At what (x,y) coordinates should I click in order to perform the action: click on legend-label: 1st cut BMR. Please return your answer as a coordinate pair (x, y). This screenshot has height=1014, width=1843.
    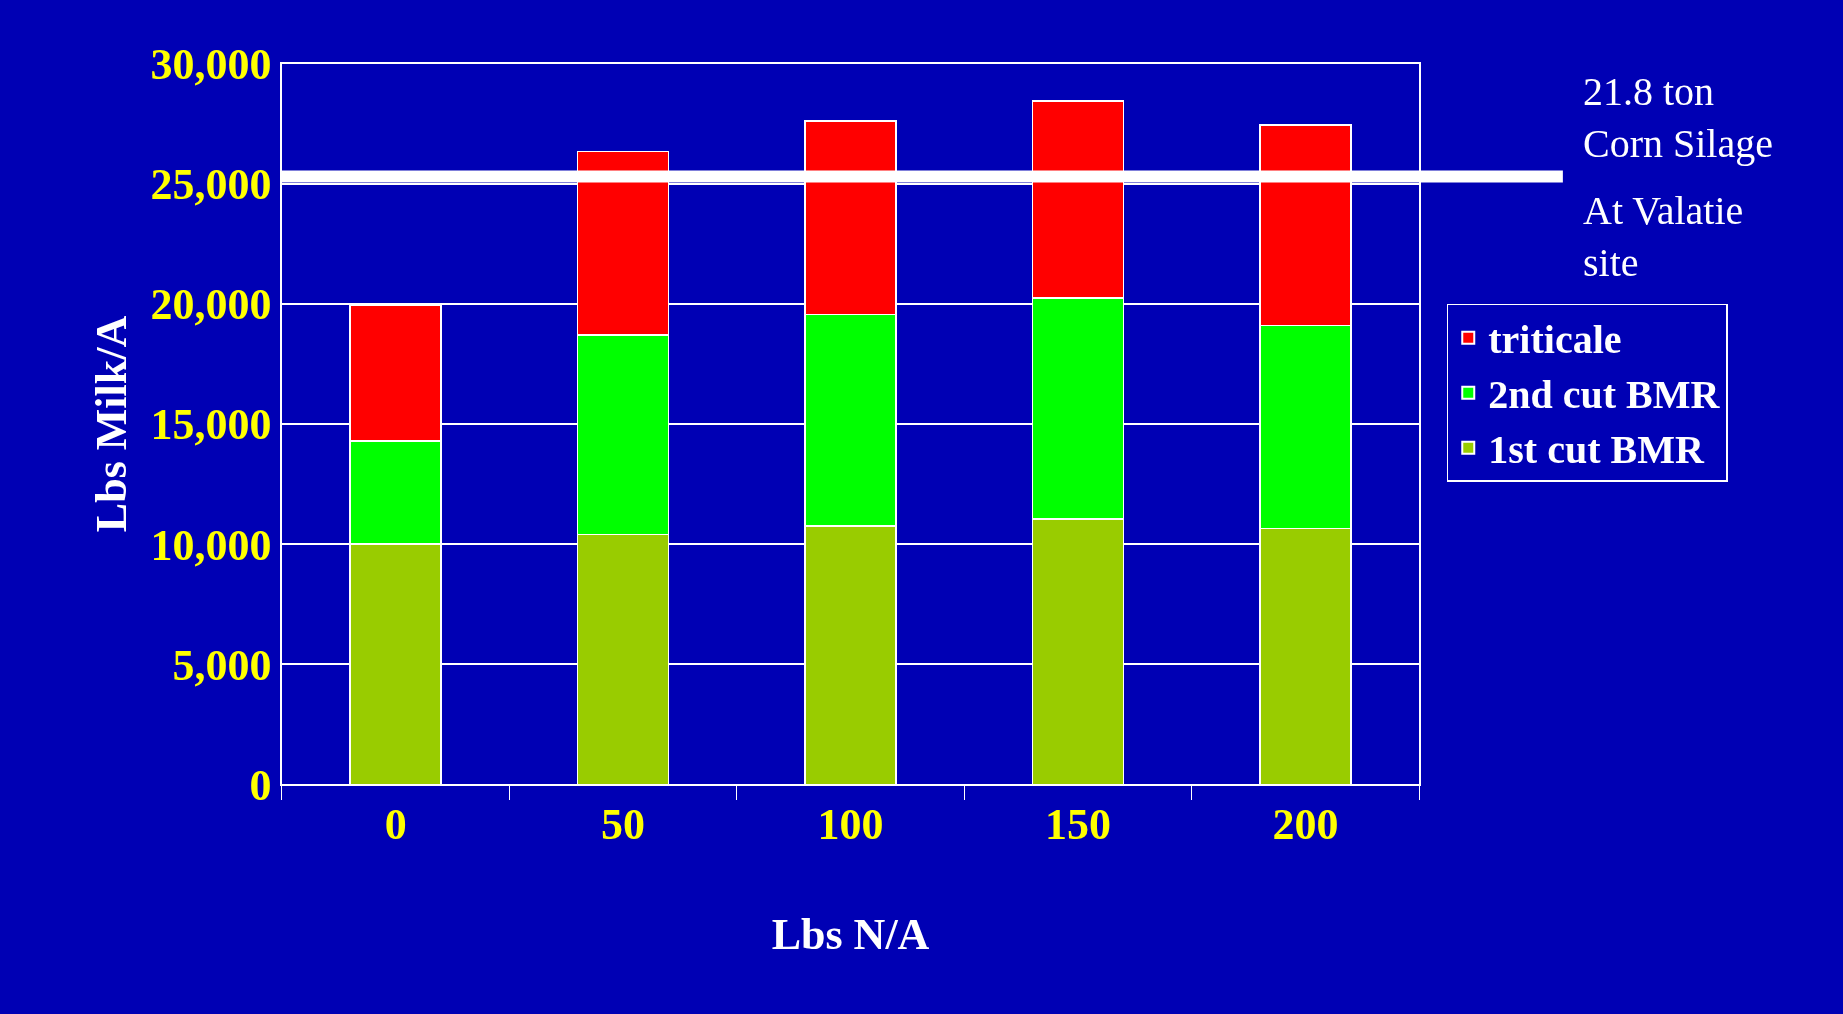
    Looking at the image, I should click on (1596, 450).